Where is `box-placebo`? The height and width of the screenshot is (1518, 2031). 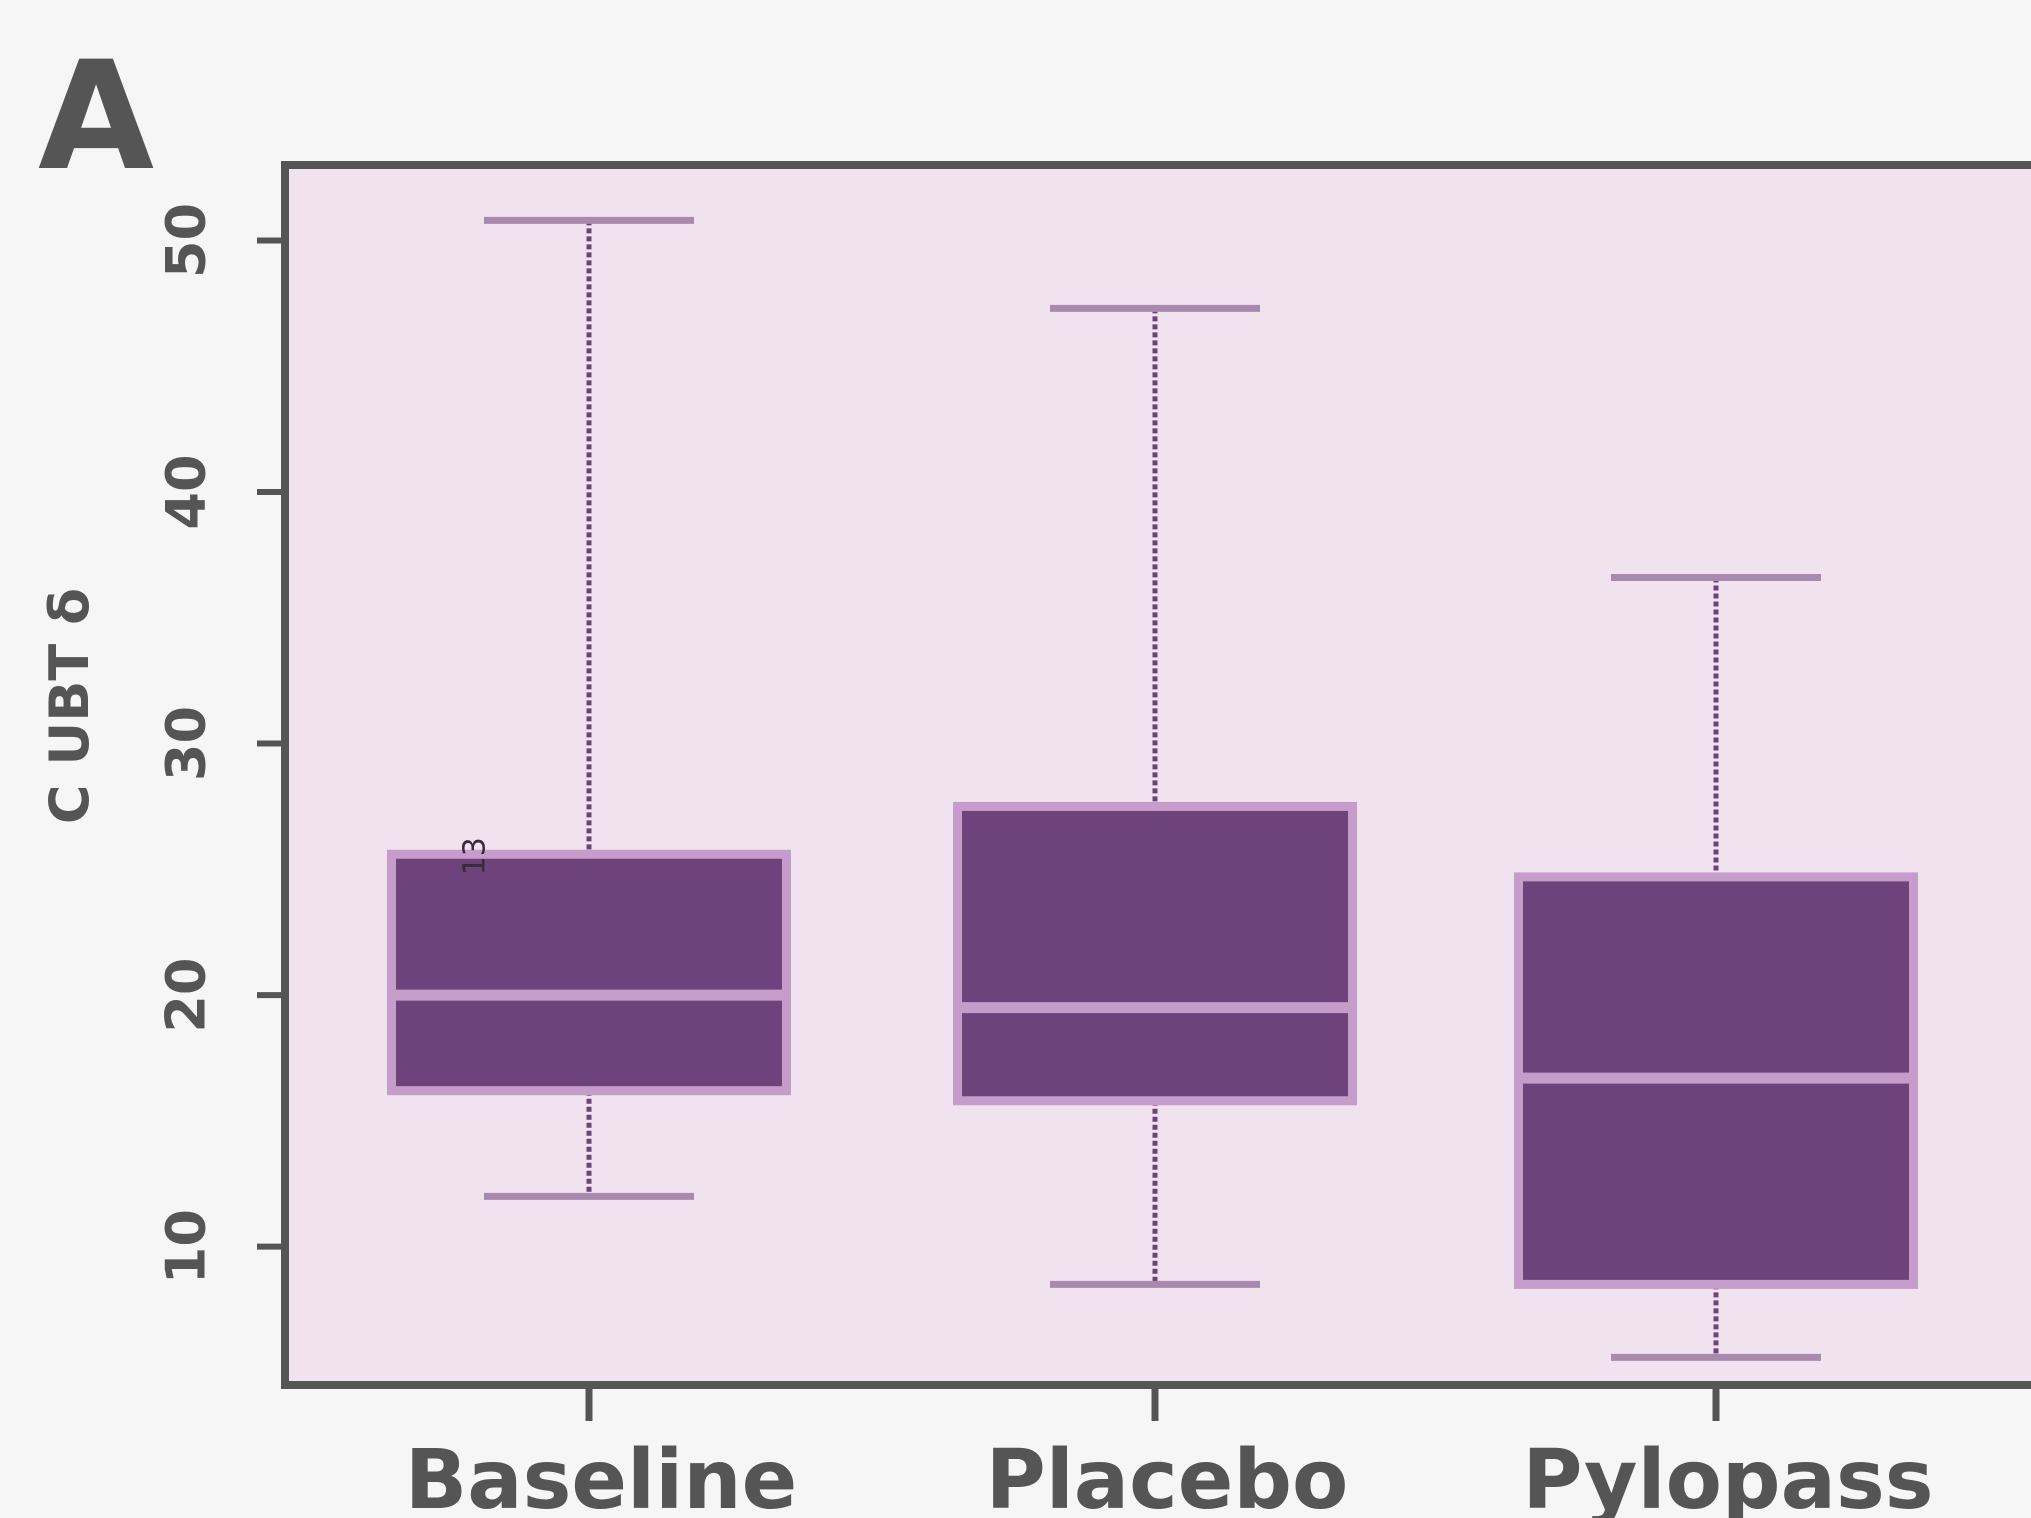
box-placebo is located at coordinates (1155, 796).